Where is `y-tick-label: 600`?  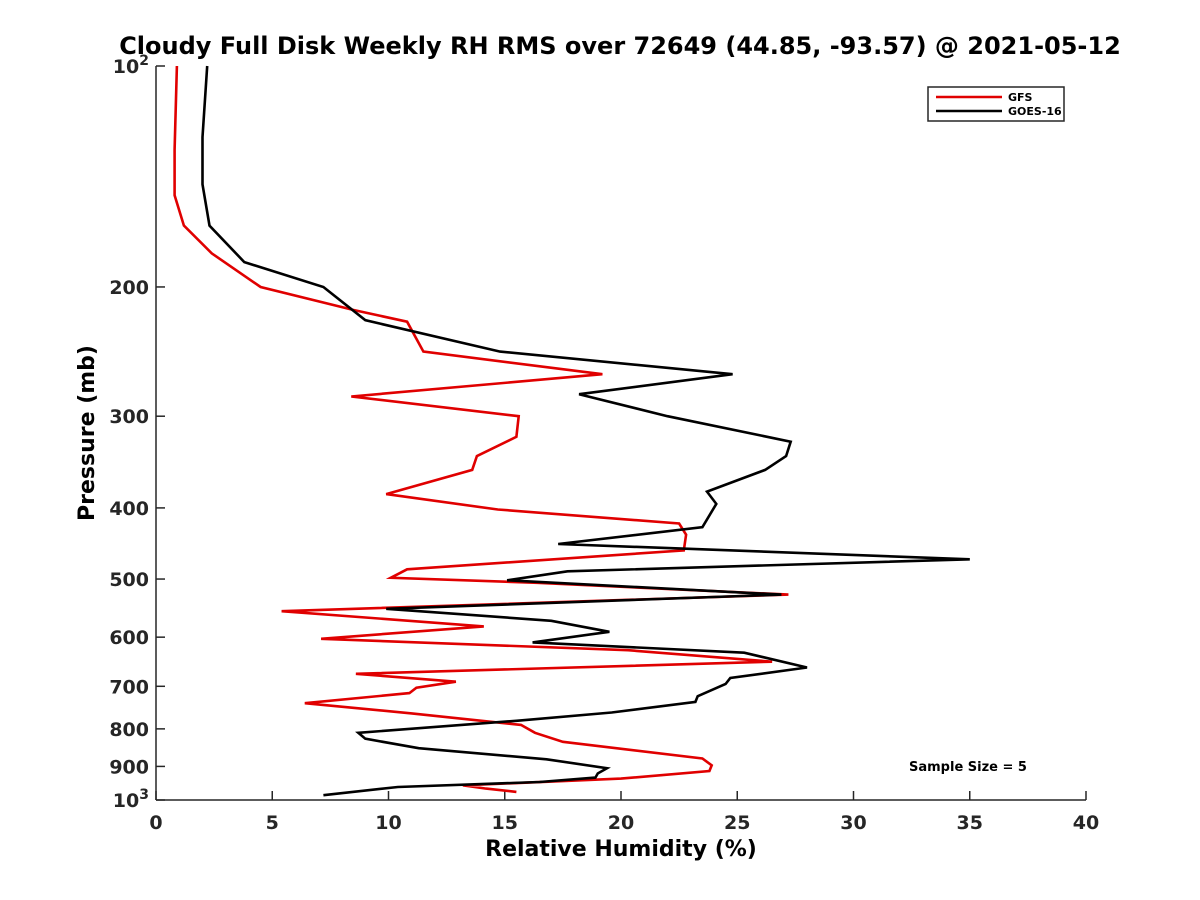 y-tick-label: 600 is located at coordinates (129, 638).